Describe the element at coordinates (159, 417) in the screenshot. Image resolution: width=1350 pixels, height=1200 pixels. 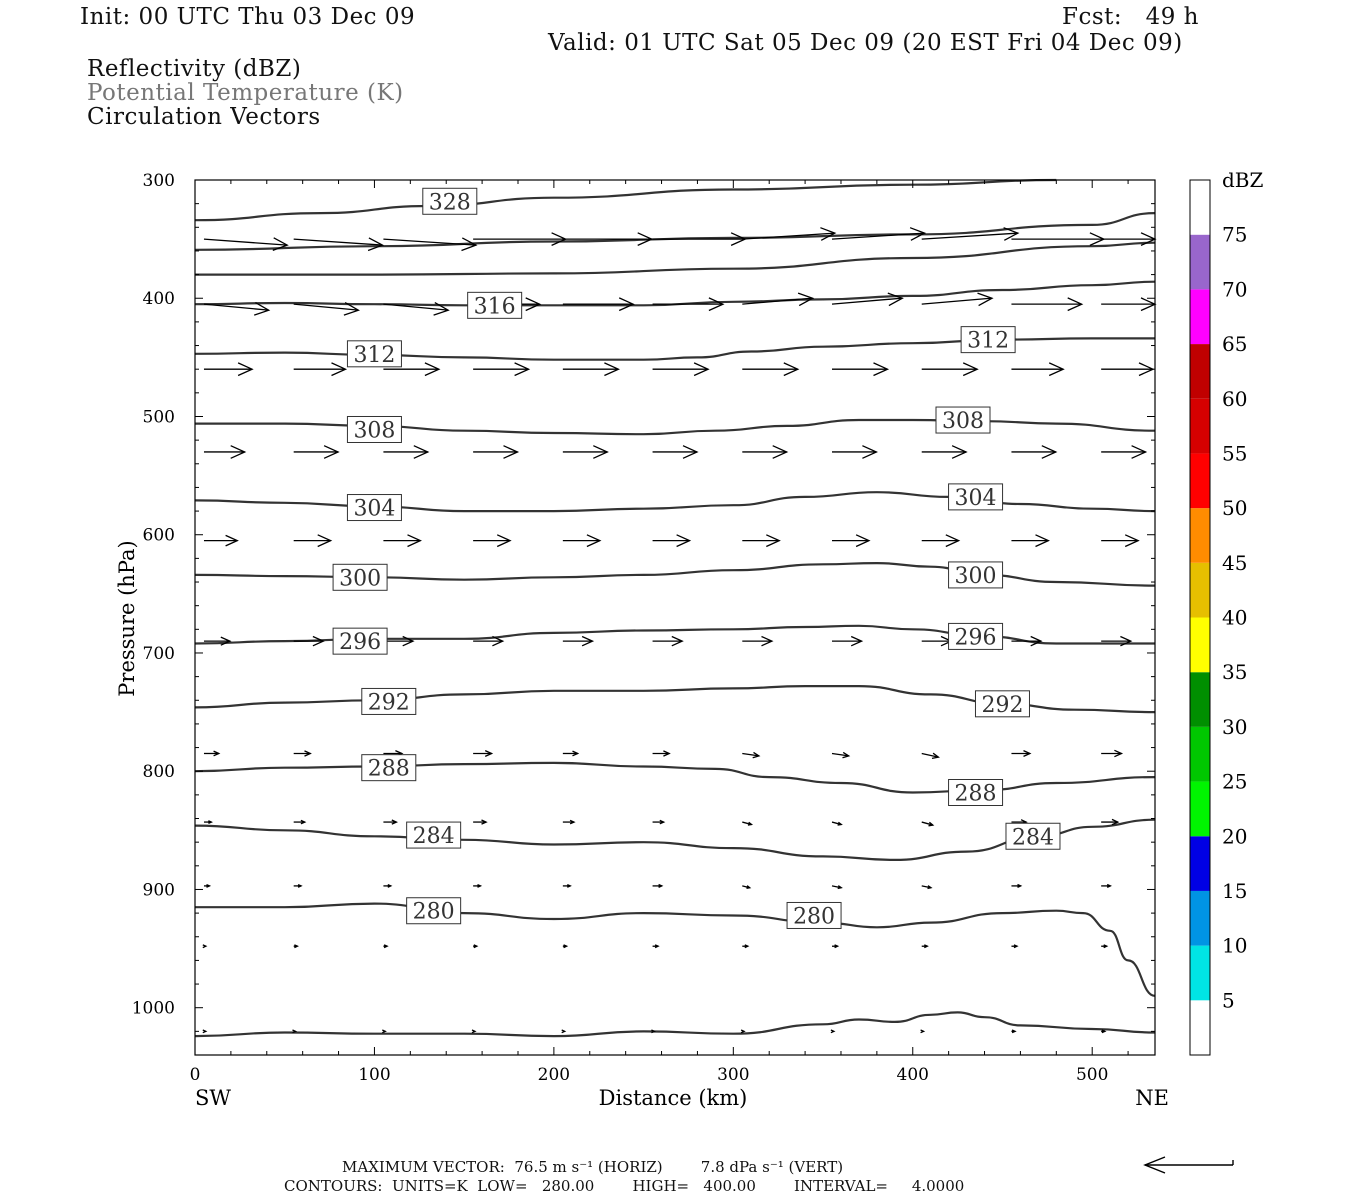
I see `y-tick-label: 500` at that location.